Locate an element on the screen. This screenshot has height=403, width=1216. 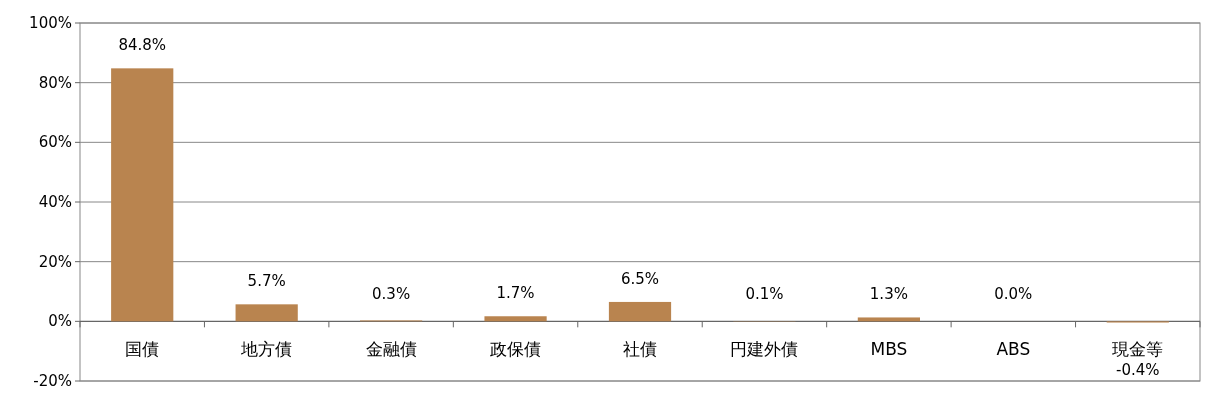
x-tick-label: ABS is located at coordinates (1013, 349).